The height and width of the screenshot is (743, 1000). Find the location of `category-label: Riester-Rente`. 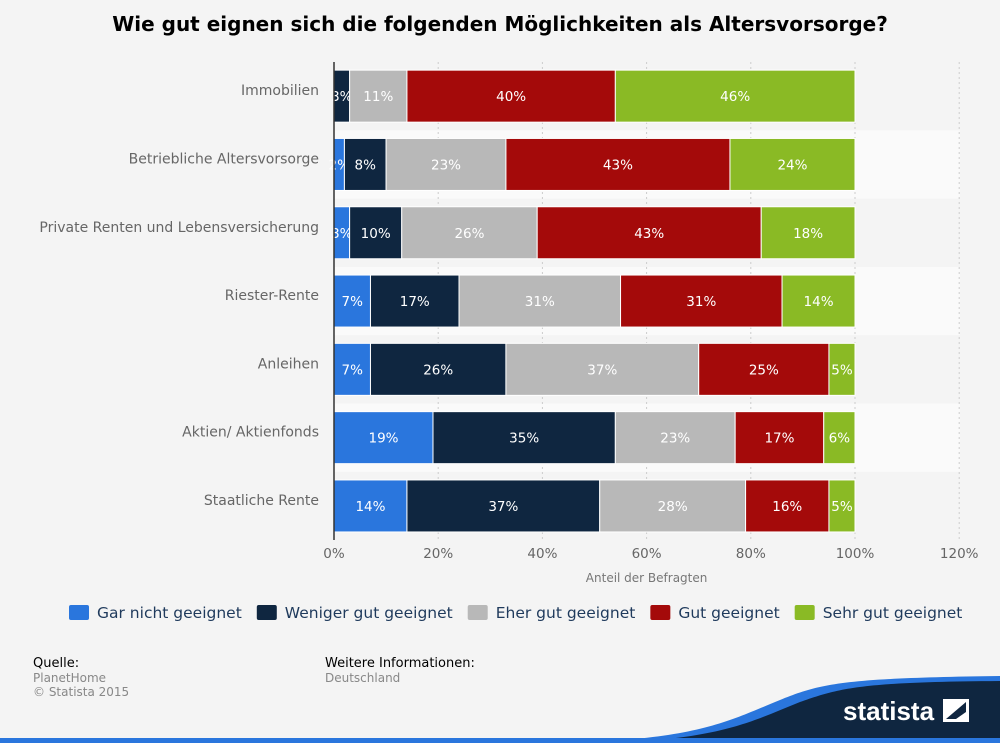

category-label: Riester-Rente is located at coordinates (272, 296).